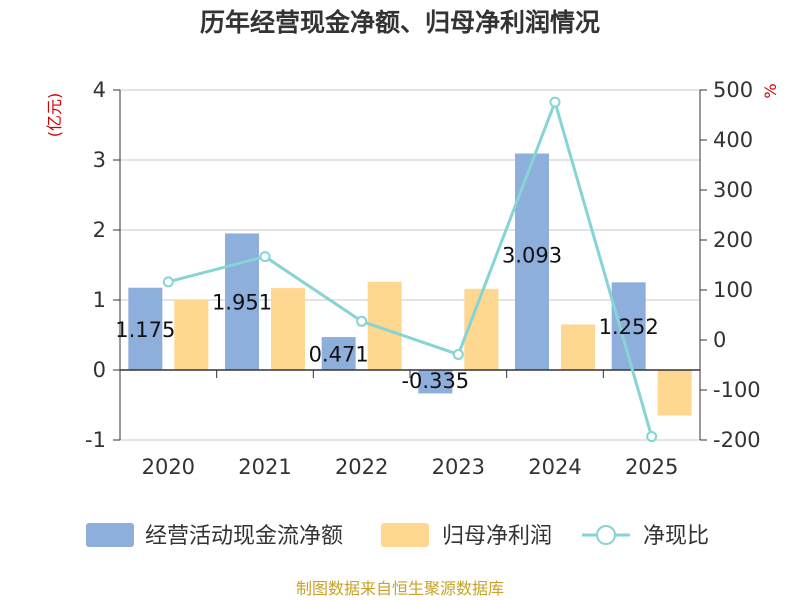 The image size is (800, 600). What do you see at coordinates (497, 536) in the screenshot?
I see `legend-label-profit: 归母净利润` at bounding box center [497, 536].